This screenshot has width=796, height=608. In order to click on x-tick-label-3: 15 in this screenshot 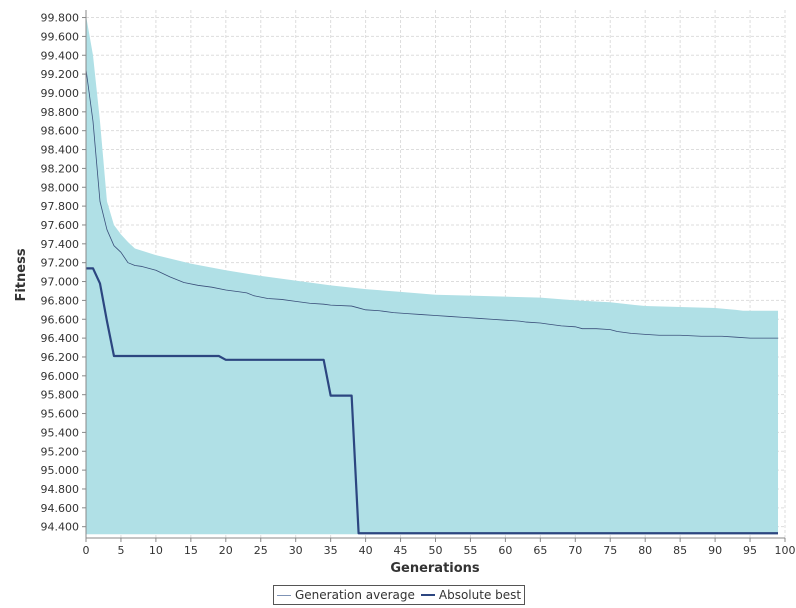, I will do `click(191, 550)`.